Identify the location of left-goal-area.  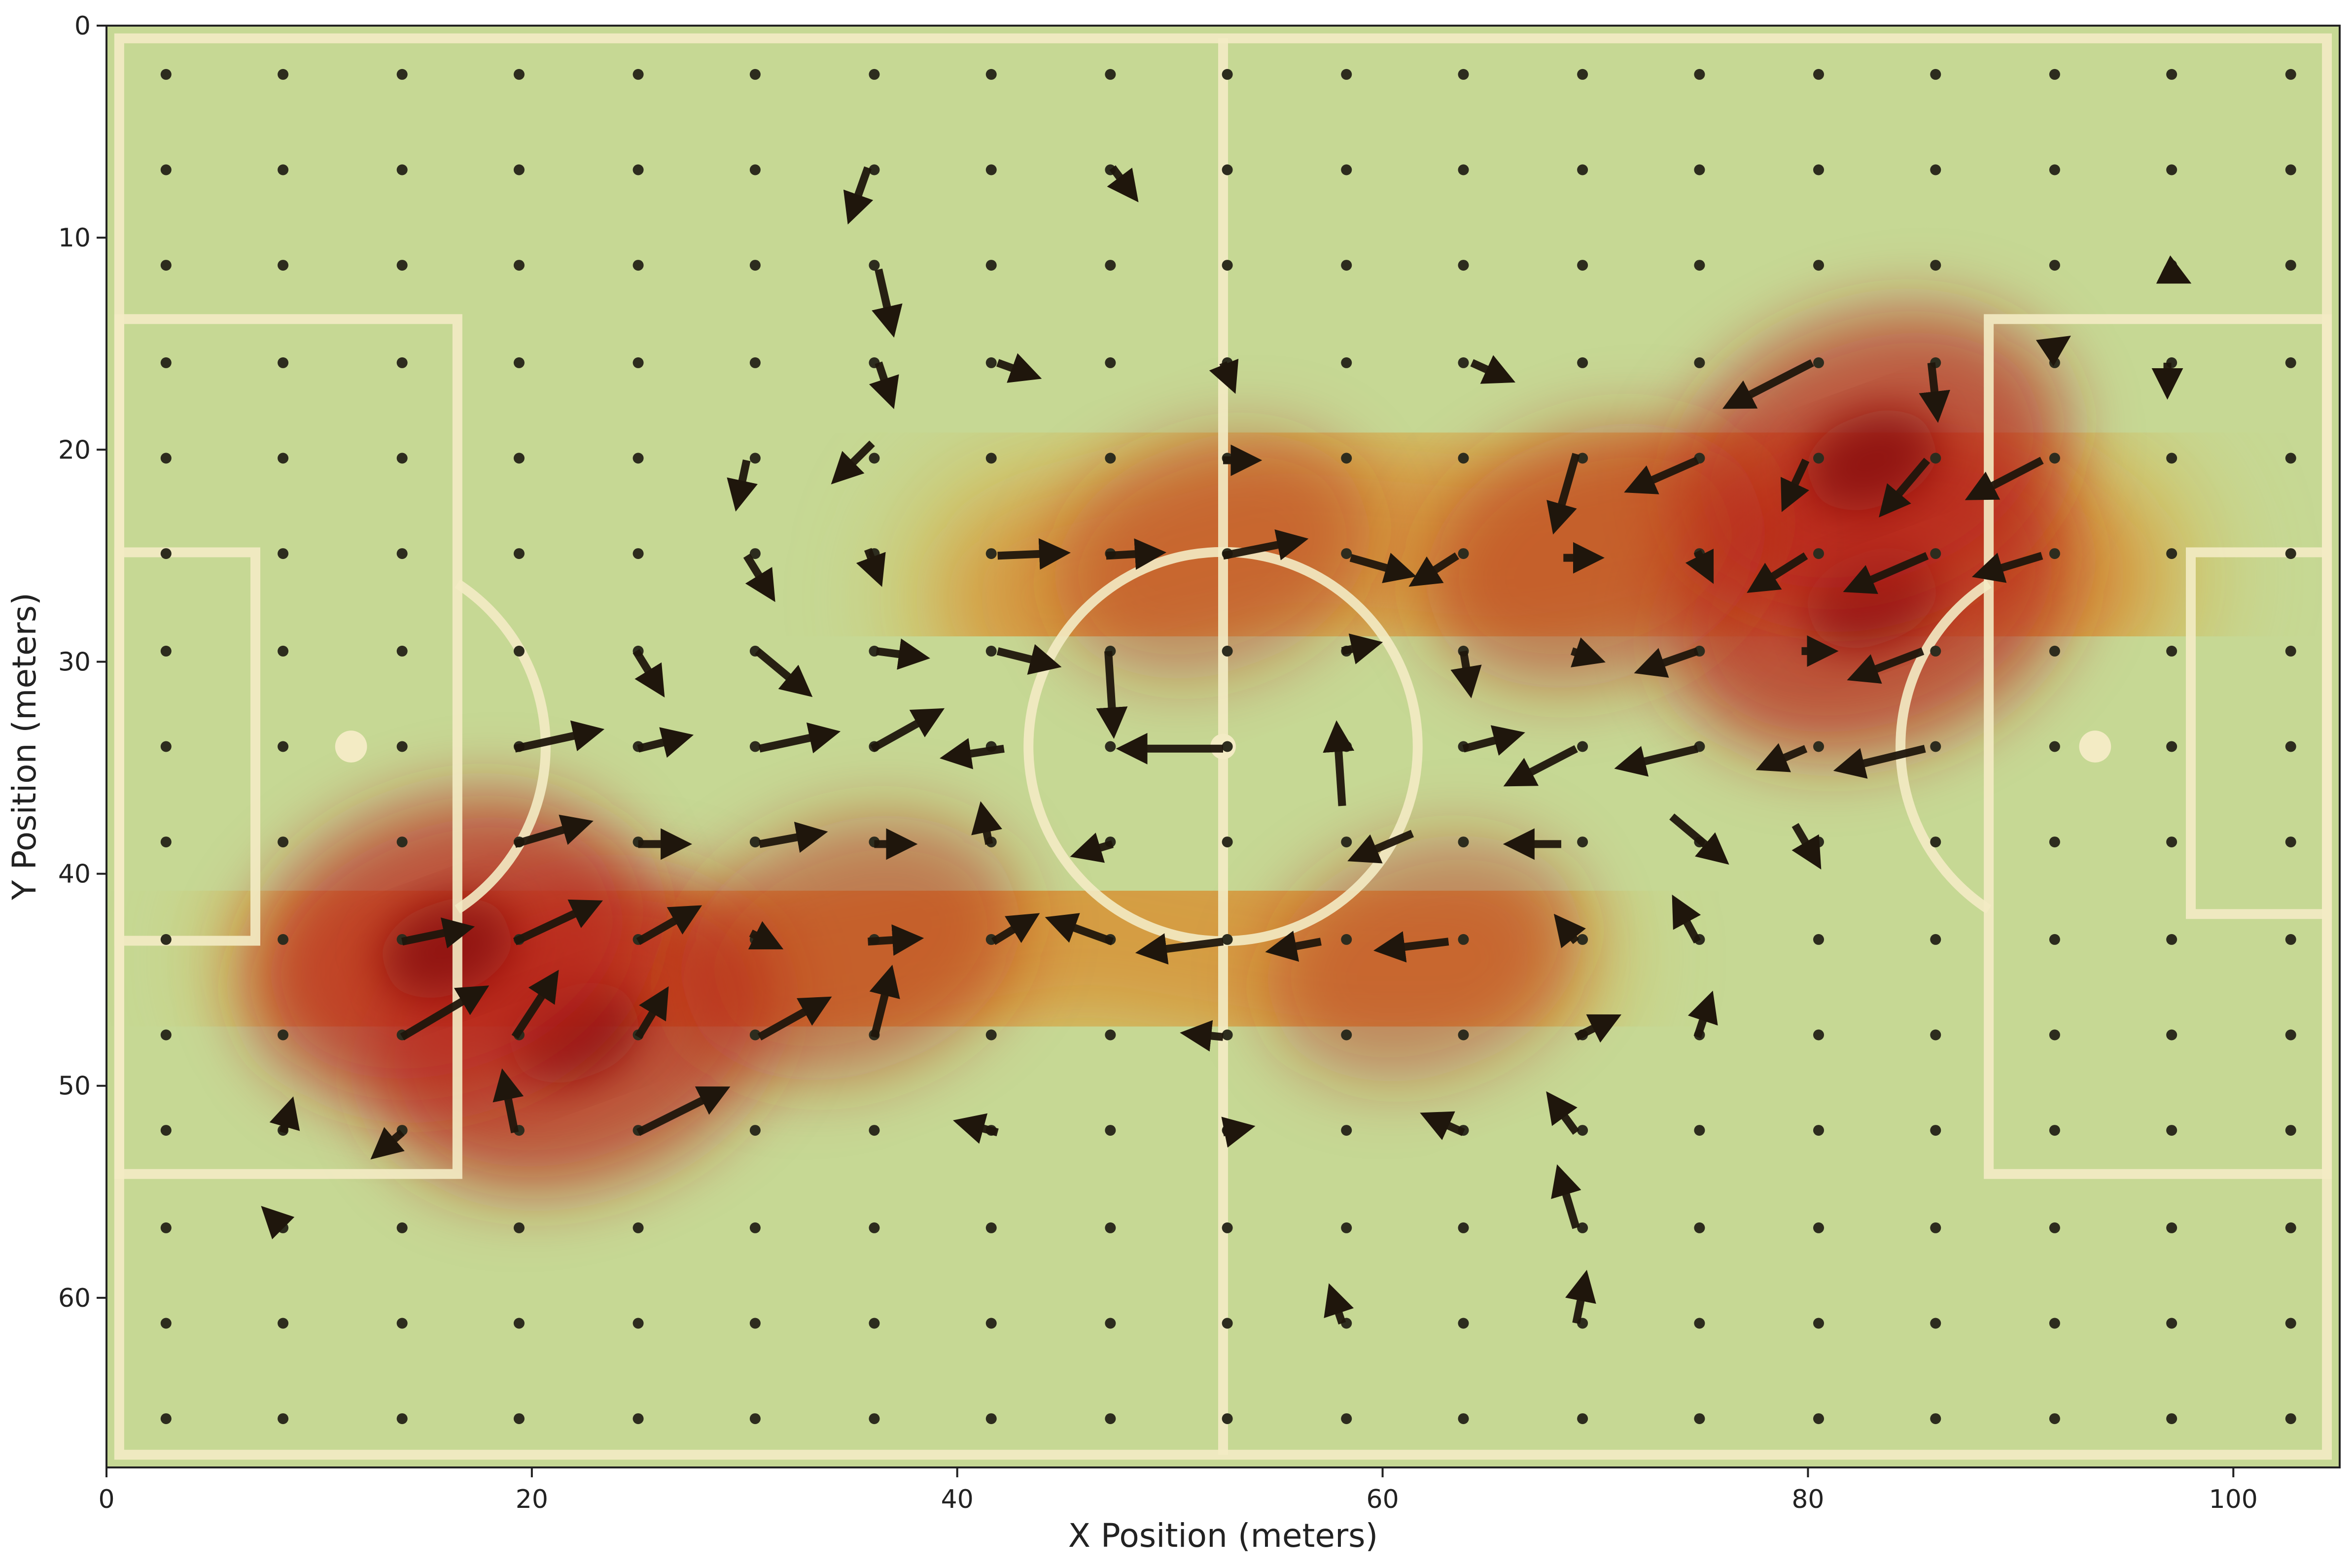
(187, 746).